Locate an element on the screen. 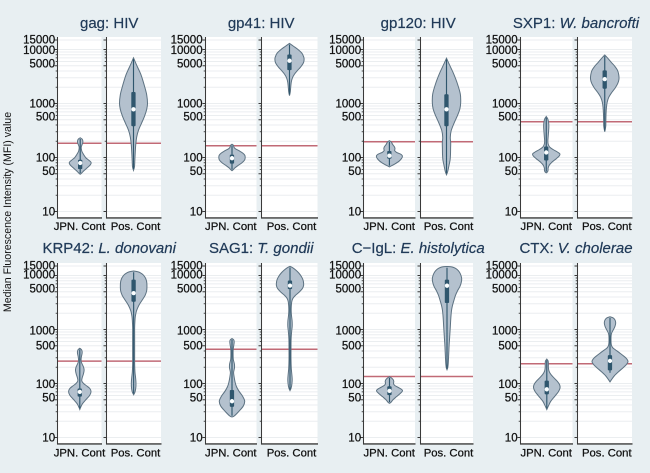 The width and height of the screenshot is (650, 473). svg-text: CTX: V. cholerae is located at coordinates (575, 248).